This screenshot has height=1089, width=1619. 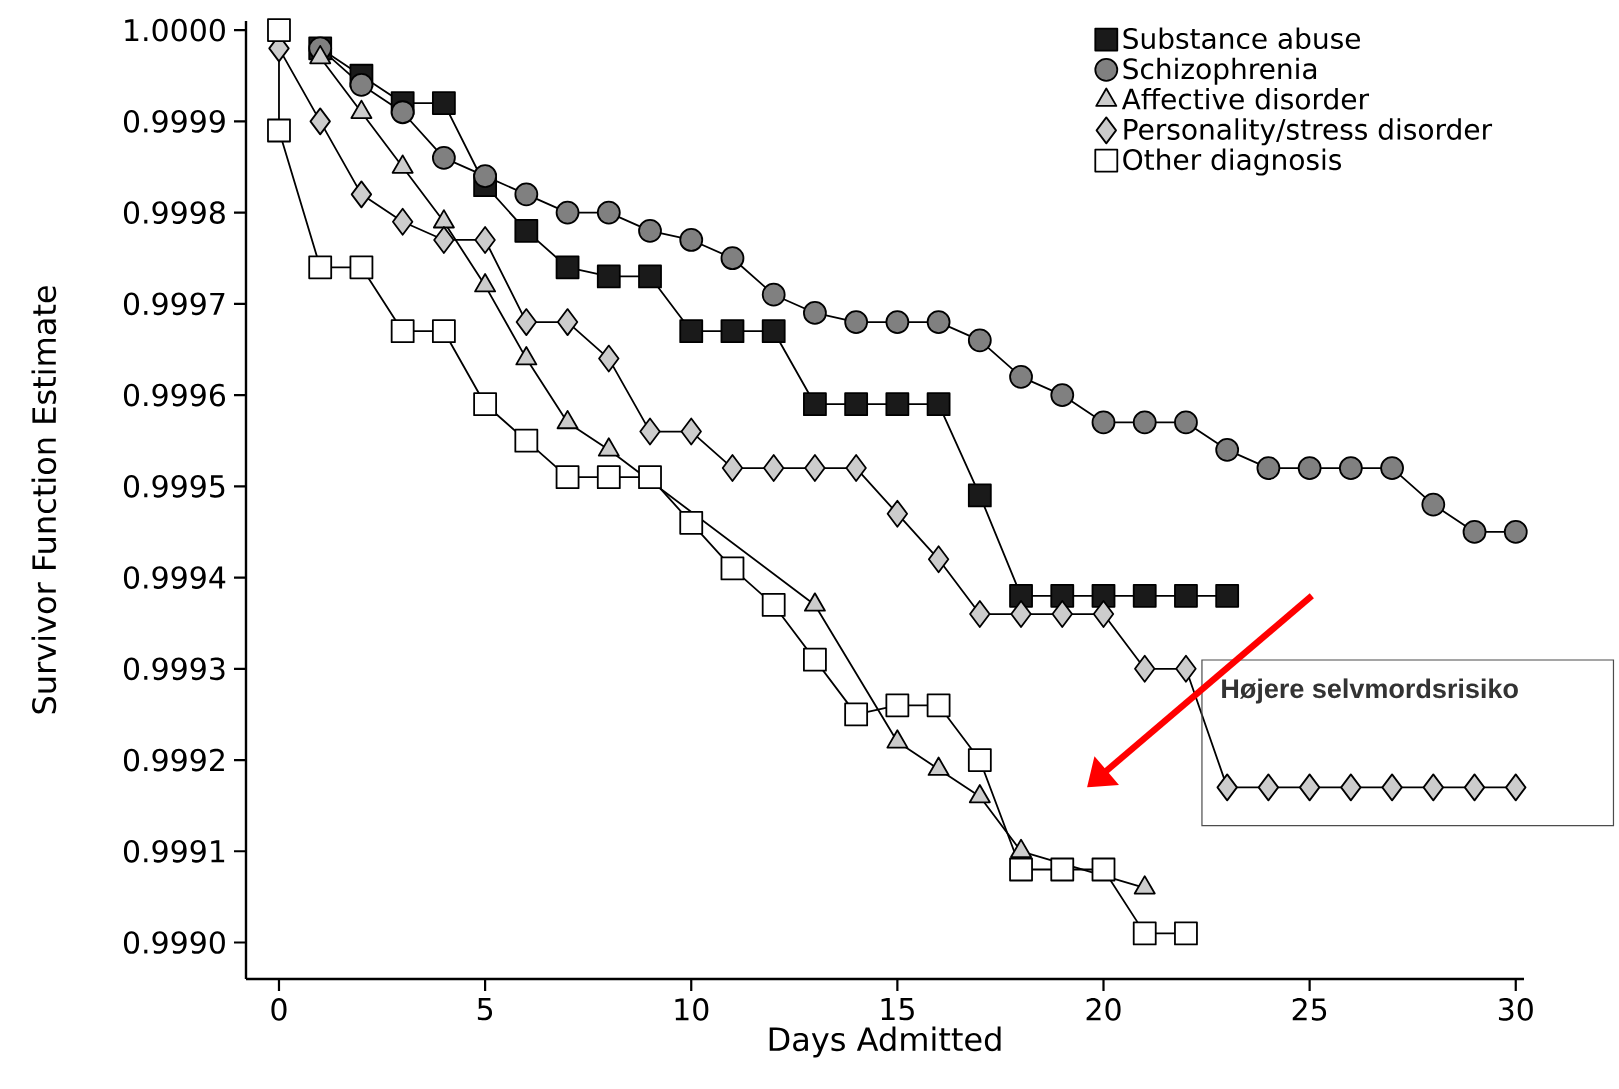 What do you see at coordinates (174, 851) in the screenshot?
I see `y-tick-label: 0.9991` at bounding box center [174, 851].